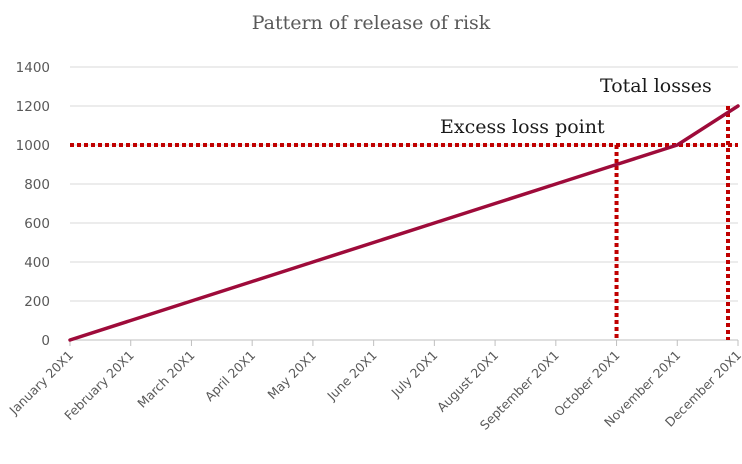 The width and height of the screenshot is (742, 464). What do you see at coordinates (33, 107) in the screenshot?
I see `y-tick-label: 1200` at bounding box center [33, 107].